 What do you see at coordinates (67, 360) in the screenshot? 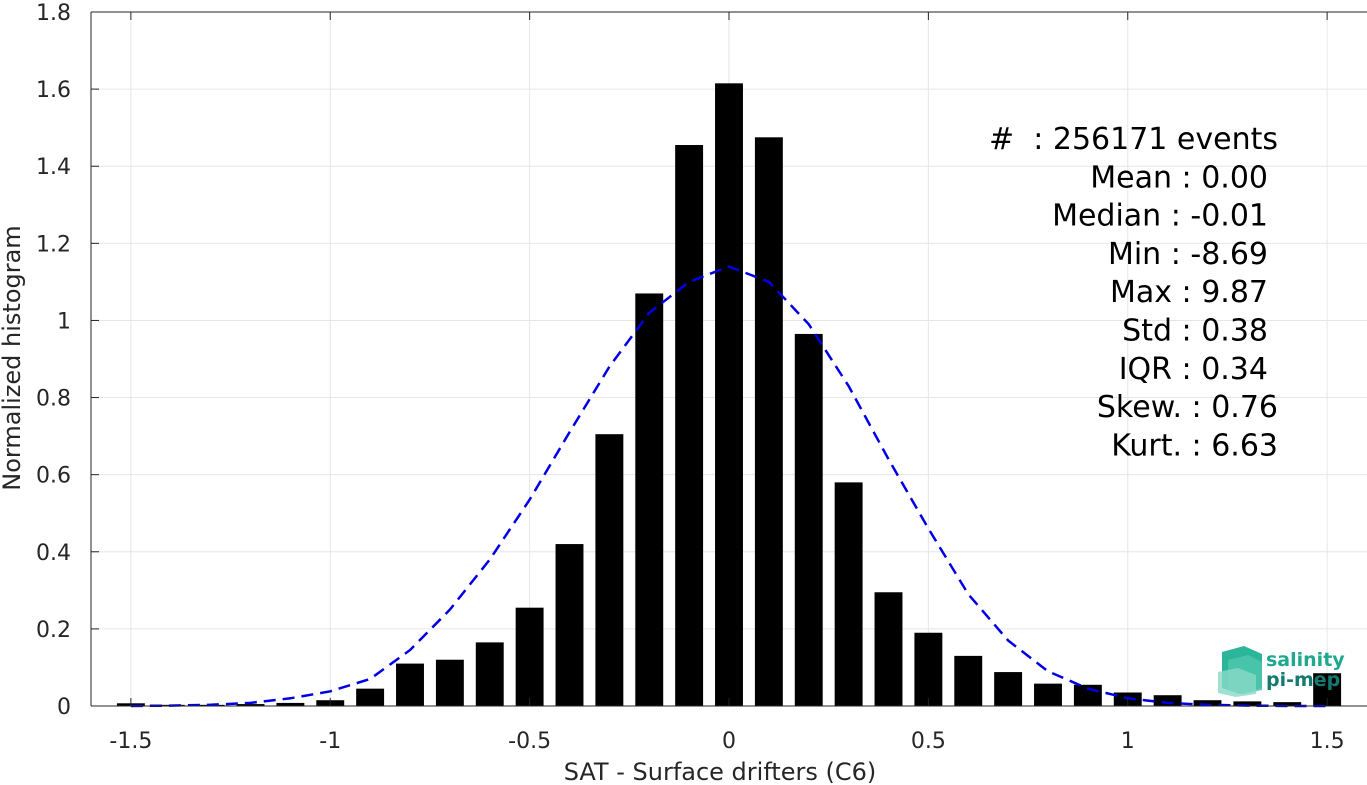
I see `y-axis-ticks: 0 0.2 0.4 0.6 0.8 1 1.2 1.4 1.6 1.8` at bounding box center [67, 360].